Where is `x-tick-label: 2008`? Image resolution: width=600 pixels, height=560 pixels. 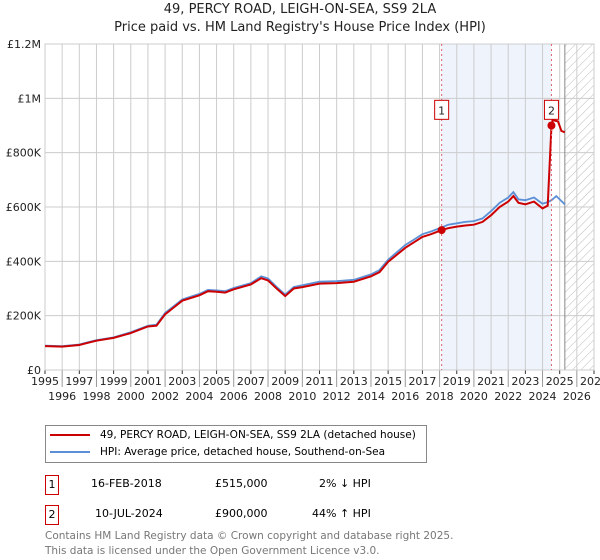 x-tick-label: 2008 is located at coordinates (268, 396).